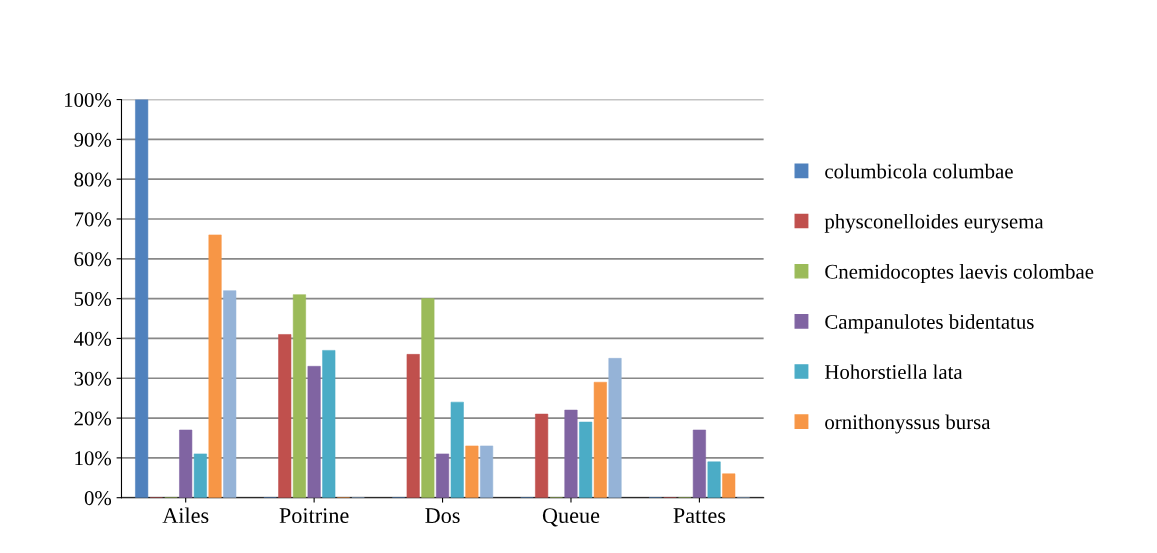 Image resolution: width=1157 pixels, height=553 pixels. Describe the element at coordinates (93, 458) in the screenshot. I see `y-tick-label: 10%` at that location.